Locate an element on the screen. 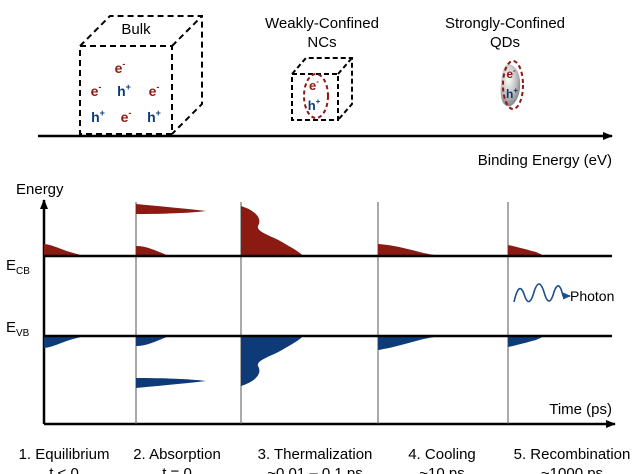  hole-distribution-equilibrium is located at coordinates (64, 342).